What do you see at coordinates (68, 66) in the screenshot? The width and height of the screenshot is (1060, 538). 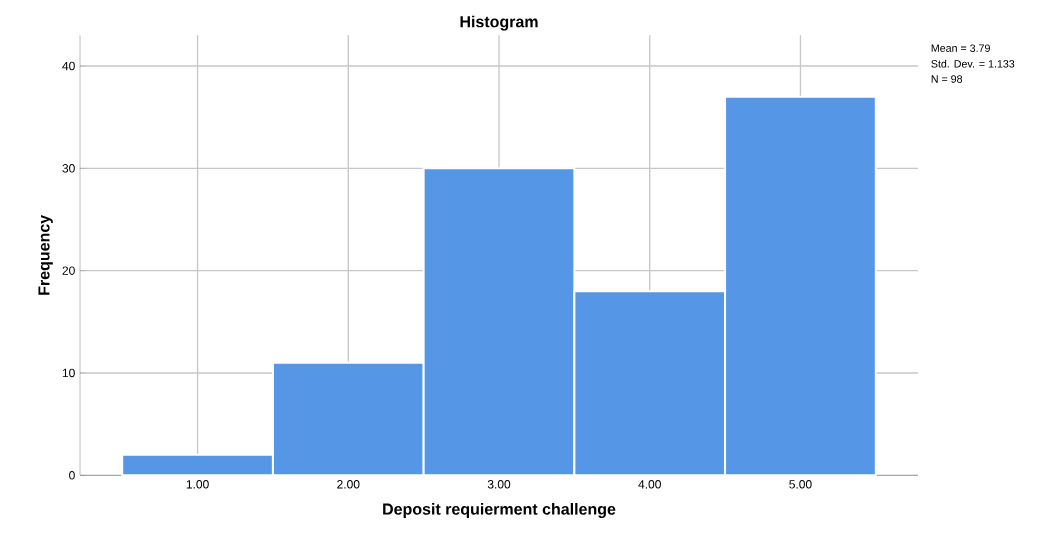 I see `y-tick-label: 40` at bounding box center [68, 66].